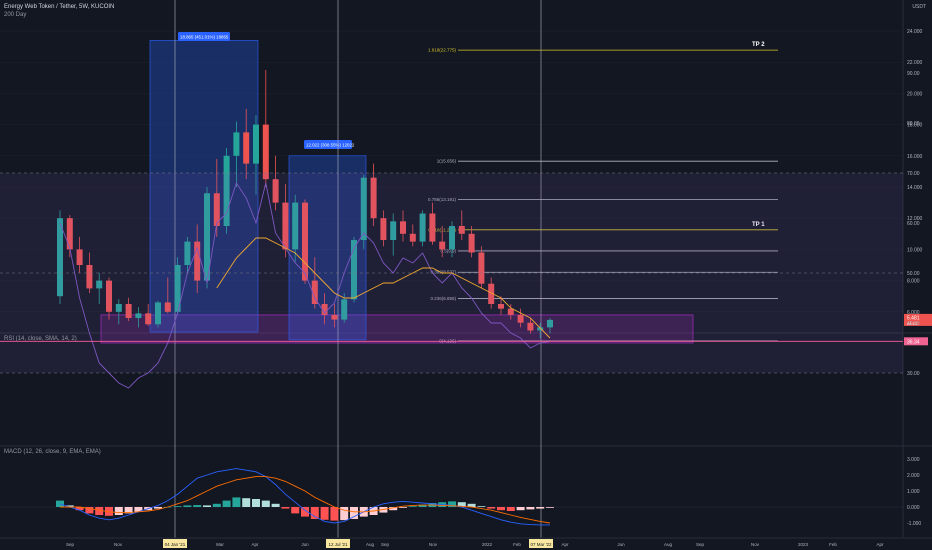 The width and height of the screenshot is (932, 550). I want to click on last-price-bg, so click(918, 319).